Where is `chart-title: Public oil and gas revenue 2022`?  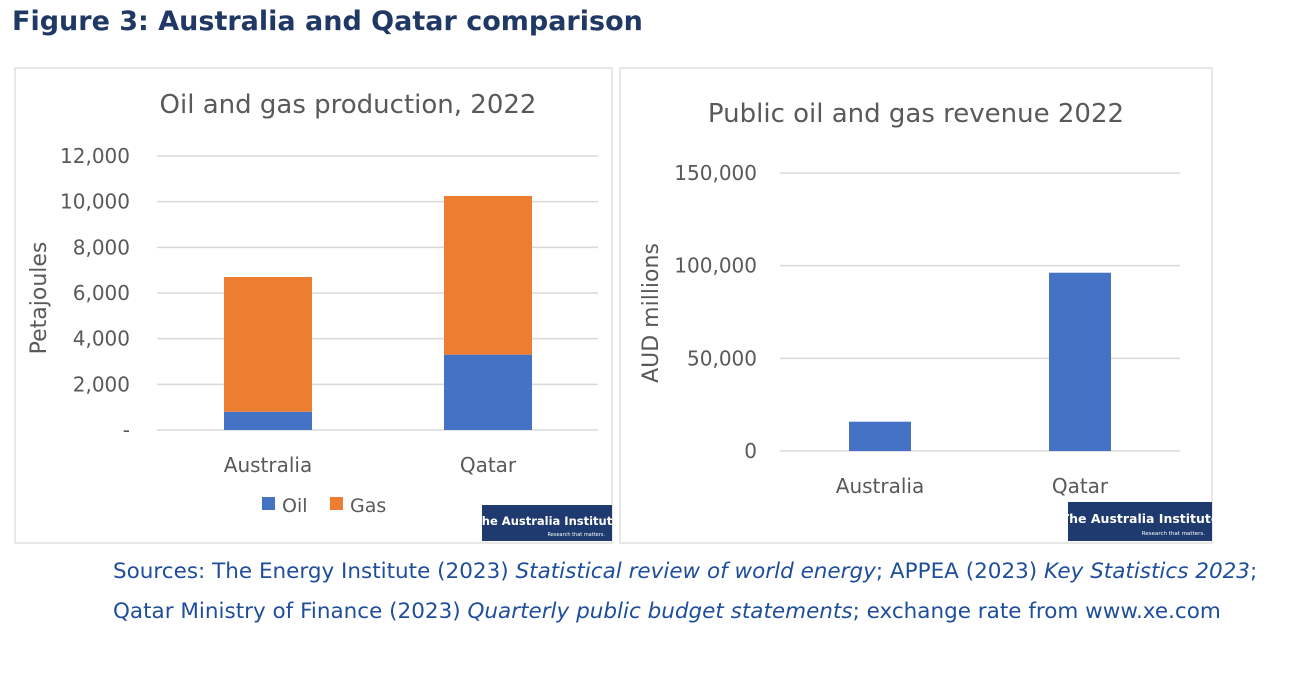 chart-title: Public oil and gas revenue 2022 is located at coordinates (916, 114).